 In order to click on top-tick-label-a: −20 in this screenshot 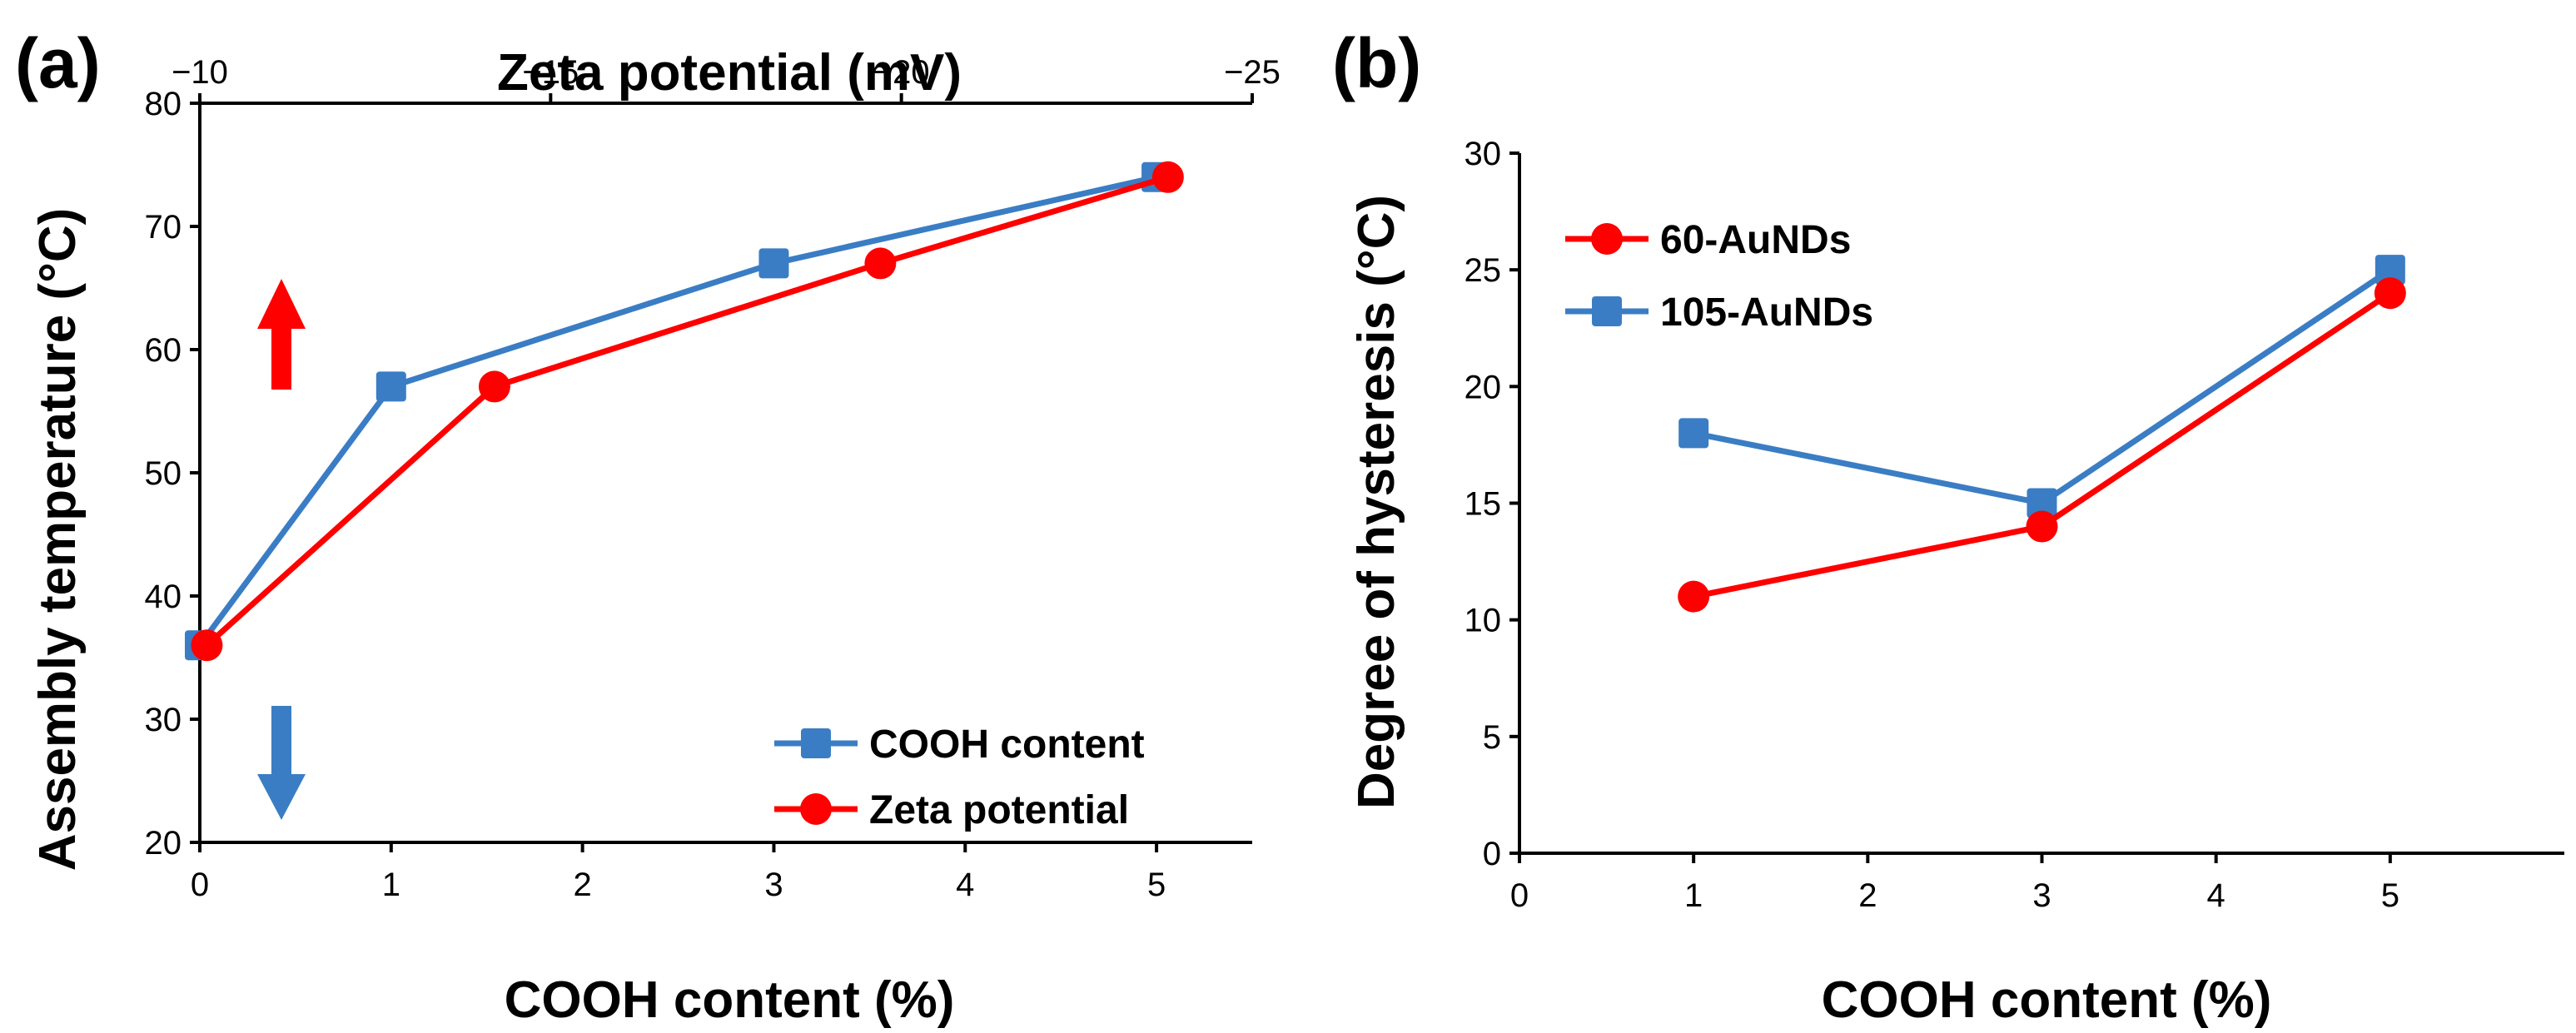, I will do `click(901, 72)`.